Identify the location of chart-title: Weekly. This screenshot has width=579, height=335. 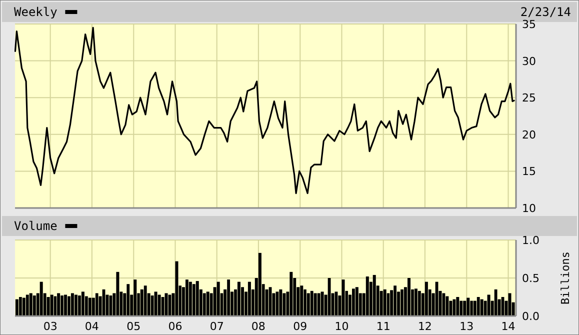
(36, 12).